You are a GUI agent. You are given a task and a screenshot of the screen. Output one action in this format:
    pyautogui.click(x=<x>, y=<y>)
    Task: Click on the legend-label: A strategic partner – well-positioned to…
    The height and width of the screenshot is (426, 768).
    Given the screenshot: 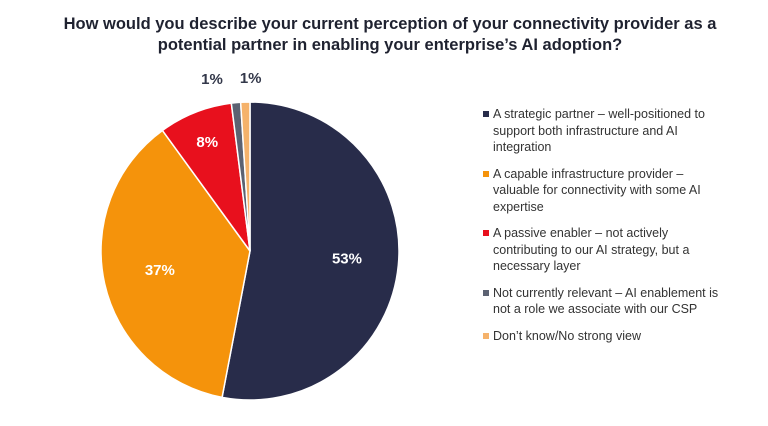 What is the action you would take?
    pyautogui.click(x=599, y=130)
    